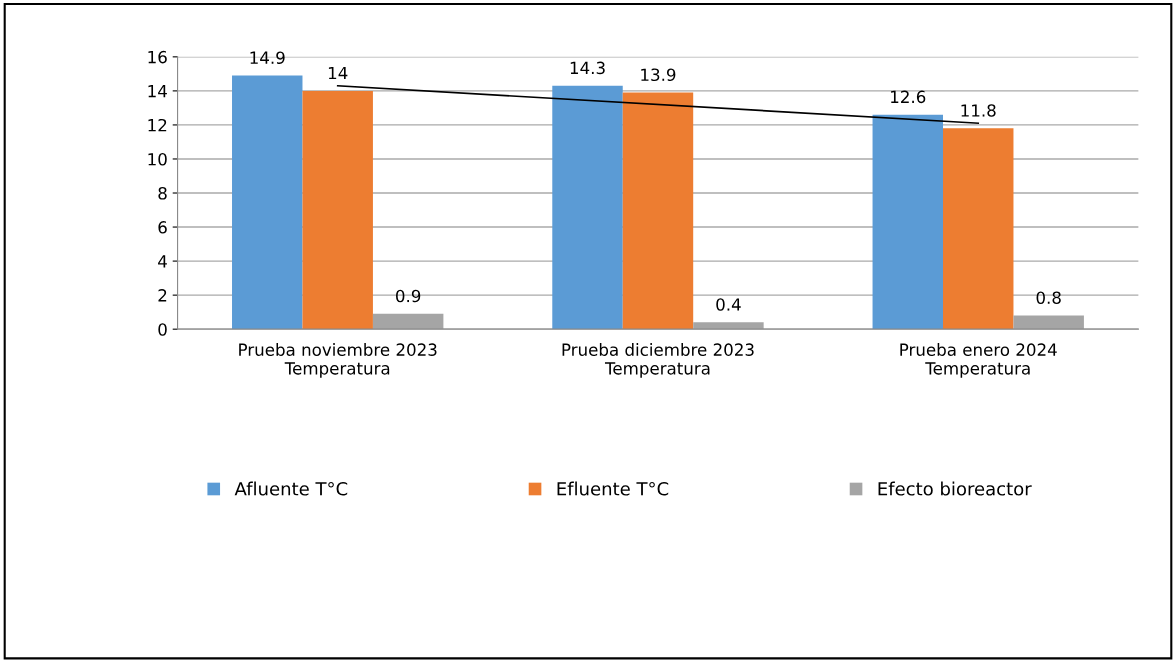 Image resolution: width=1176 pixels, height=661 pixels. What do you see at coordinates (587, 68) in the screenshot?
I see `data-label: 14.3` at bounding box center [587, 68].